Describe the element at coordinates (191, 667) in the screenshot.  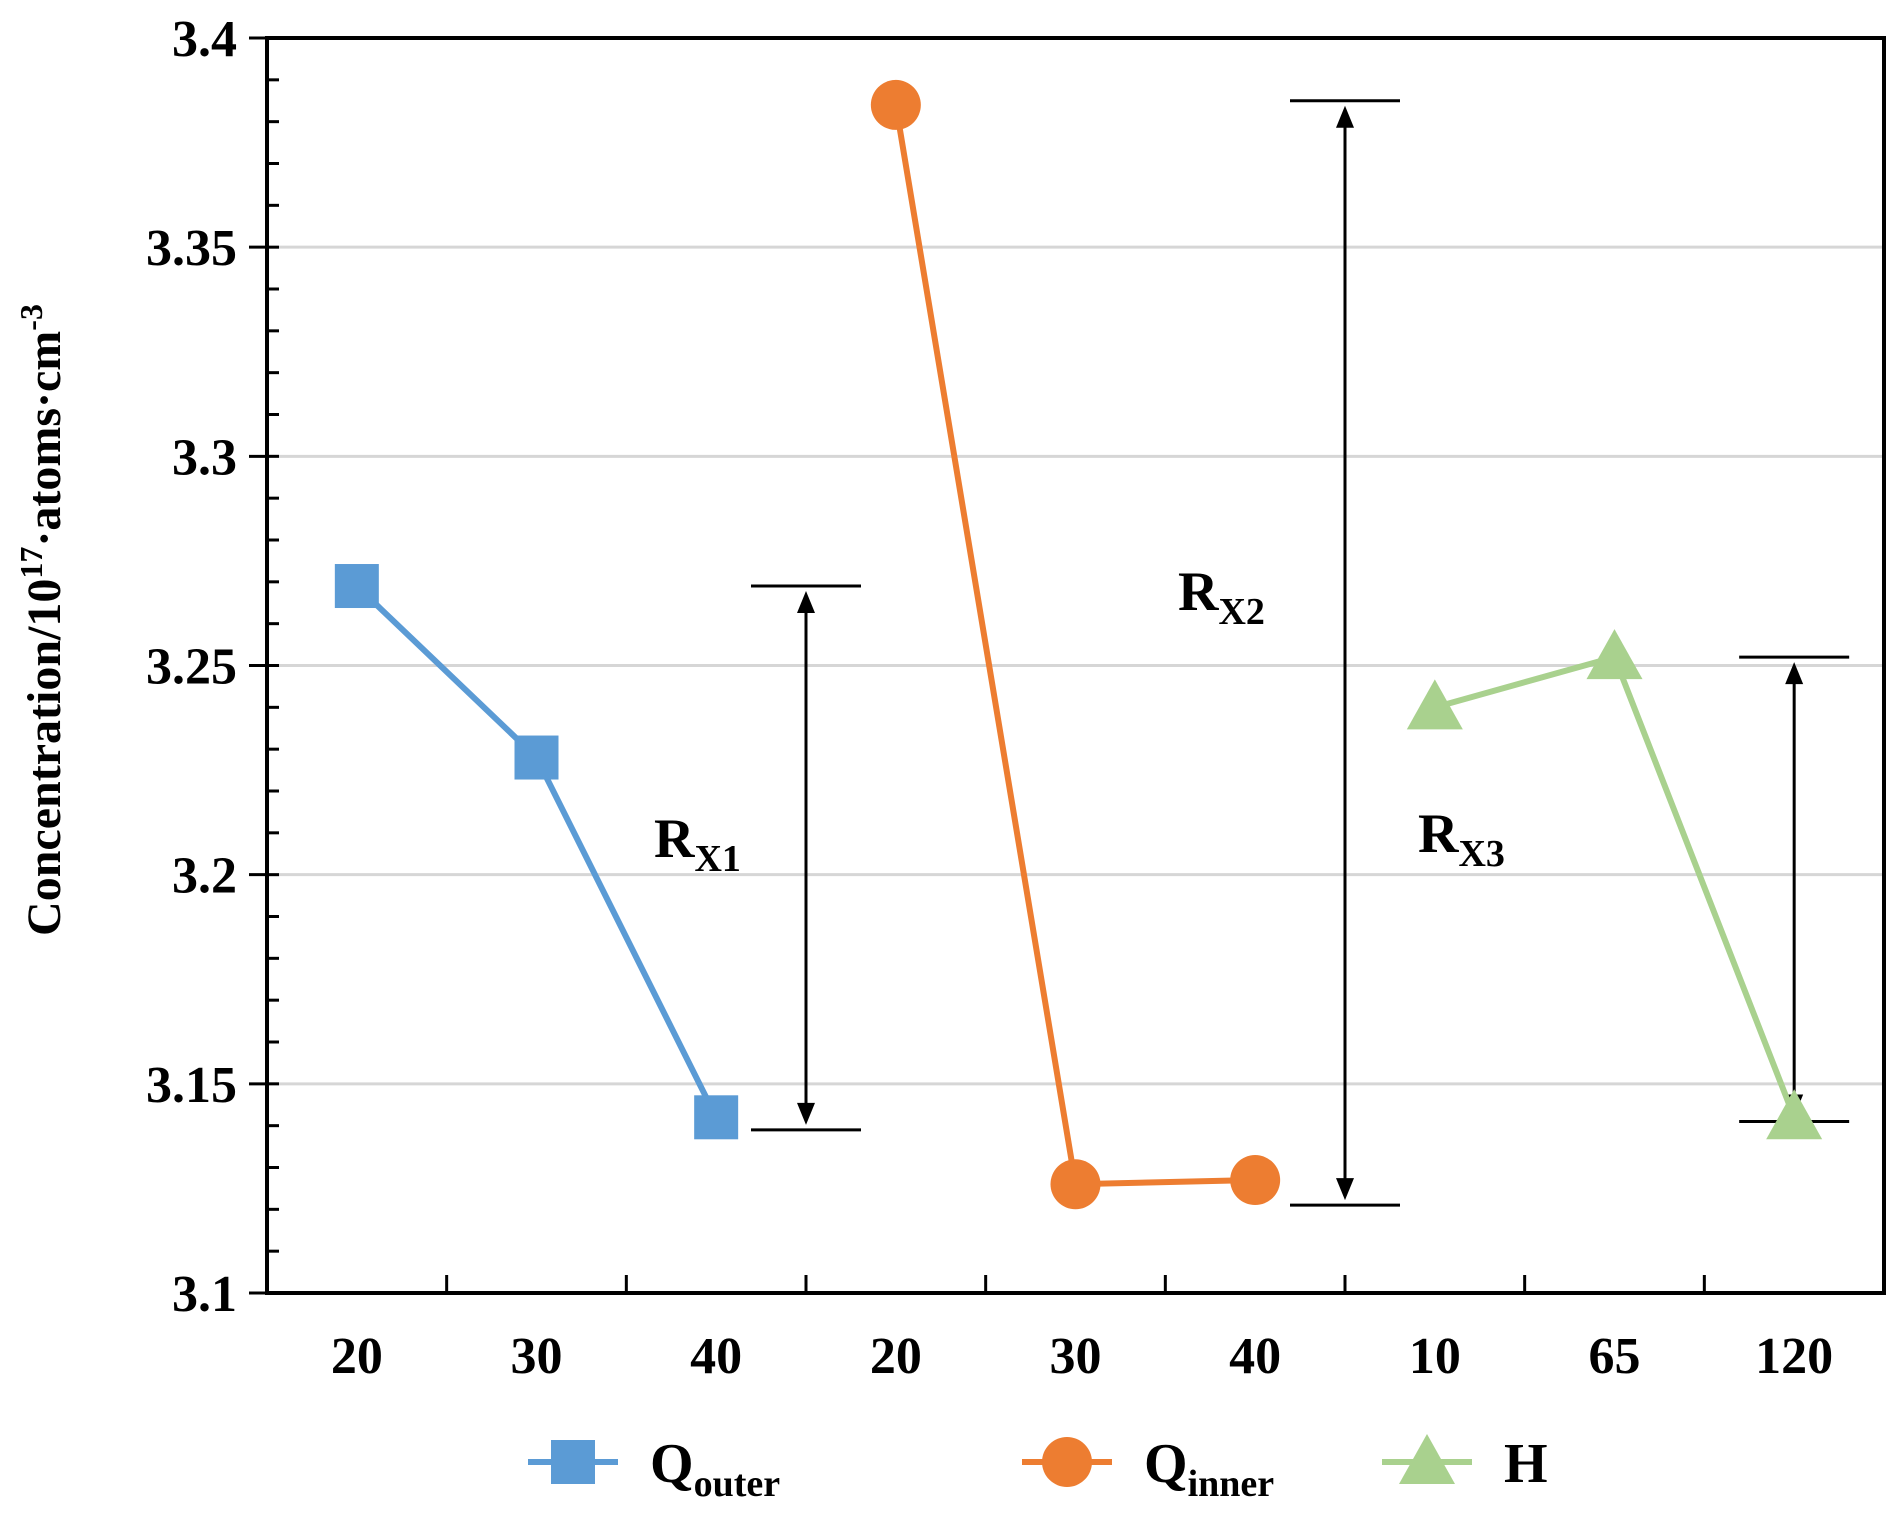
I see `y-tick-label: 3.25` at that location.